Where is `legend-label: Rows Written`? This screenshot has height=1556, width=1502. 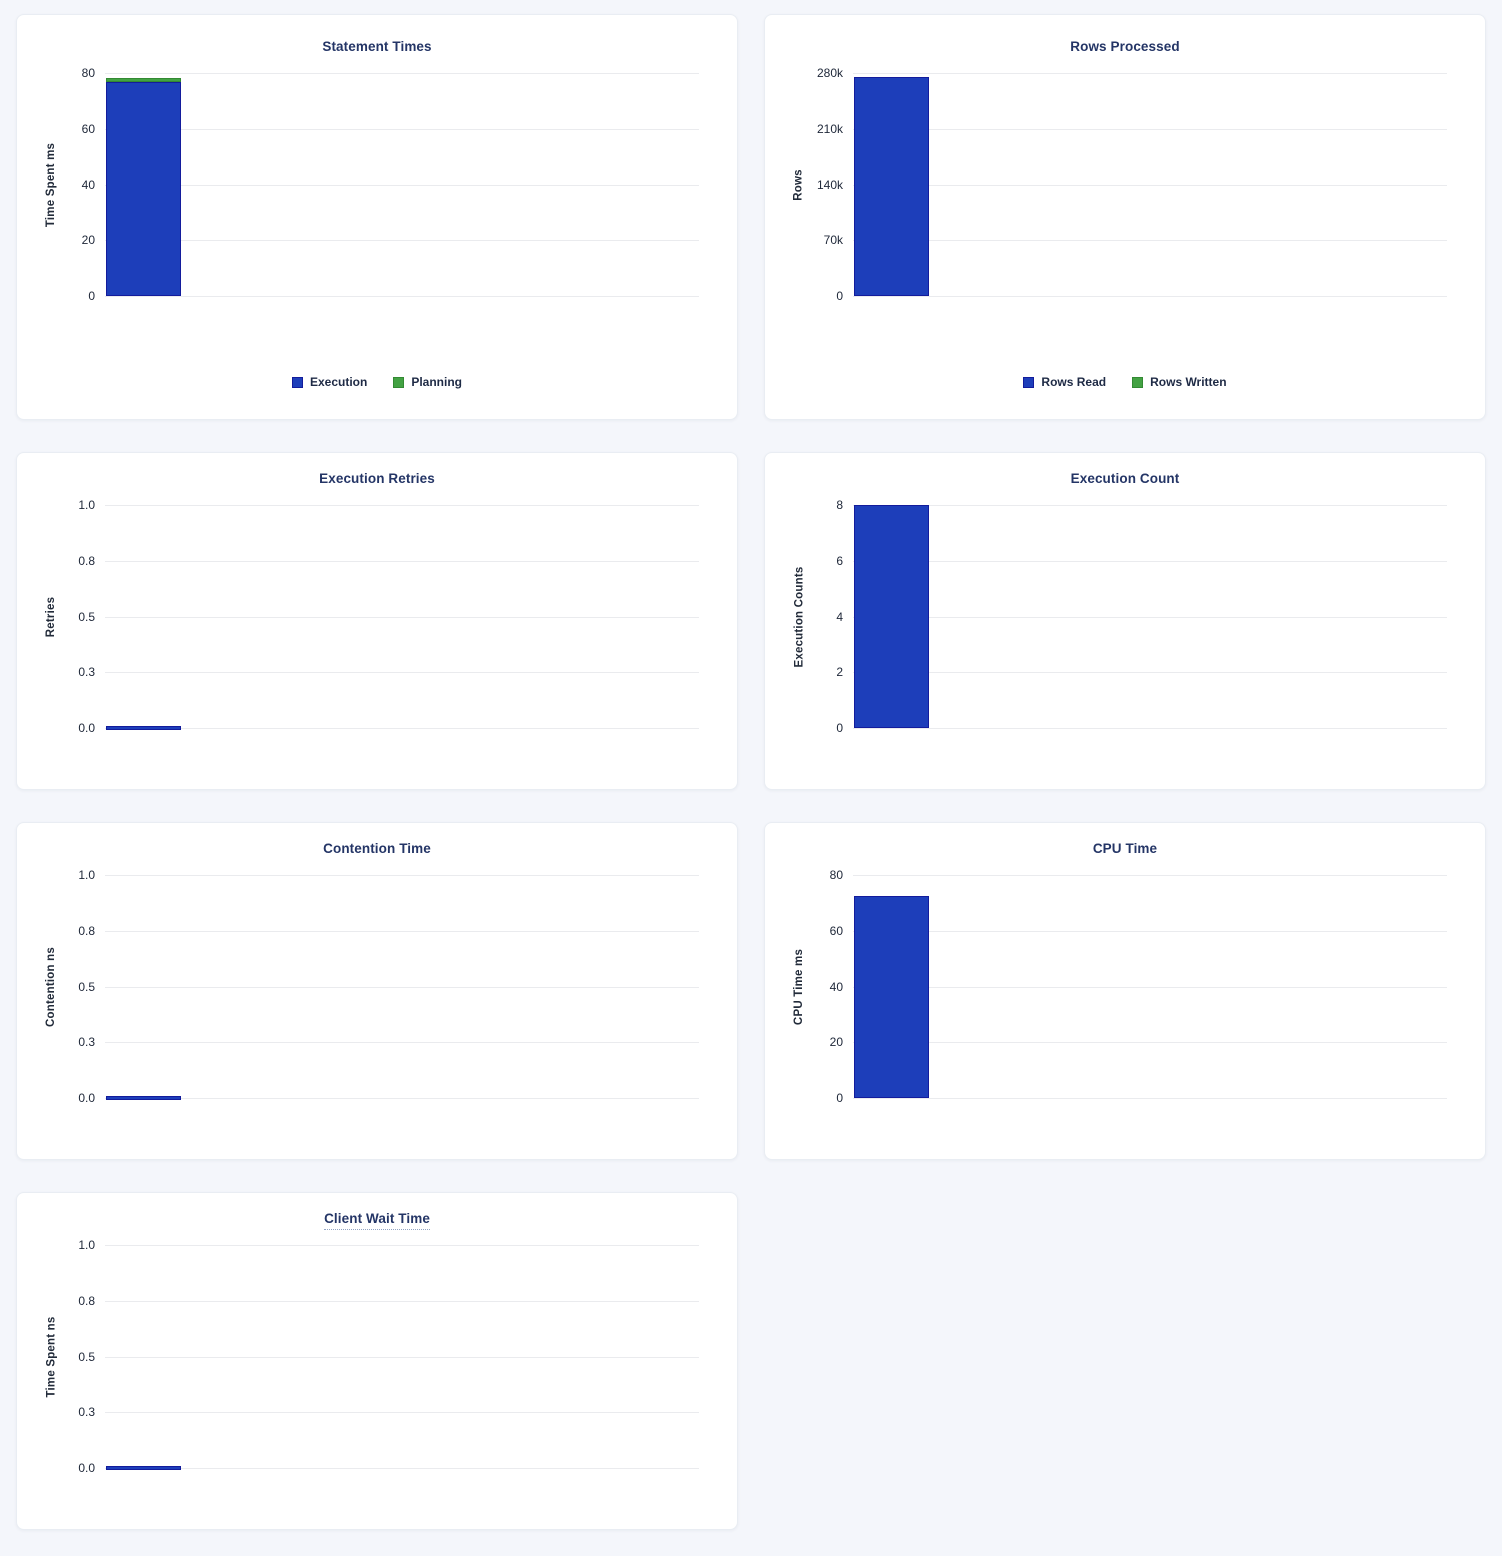 legend-label: Rows Written is located at coordinates (1188, 382).